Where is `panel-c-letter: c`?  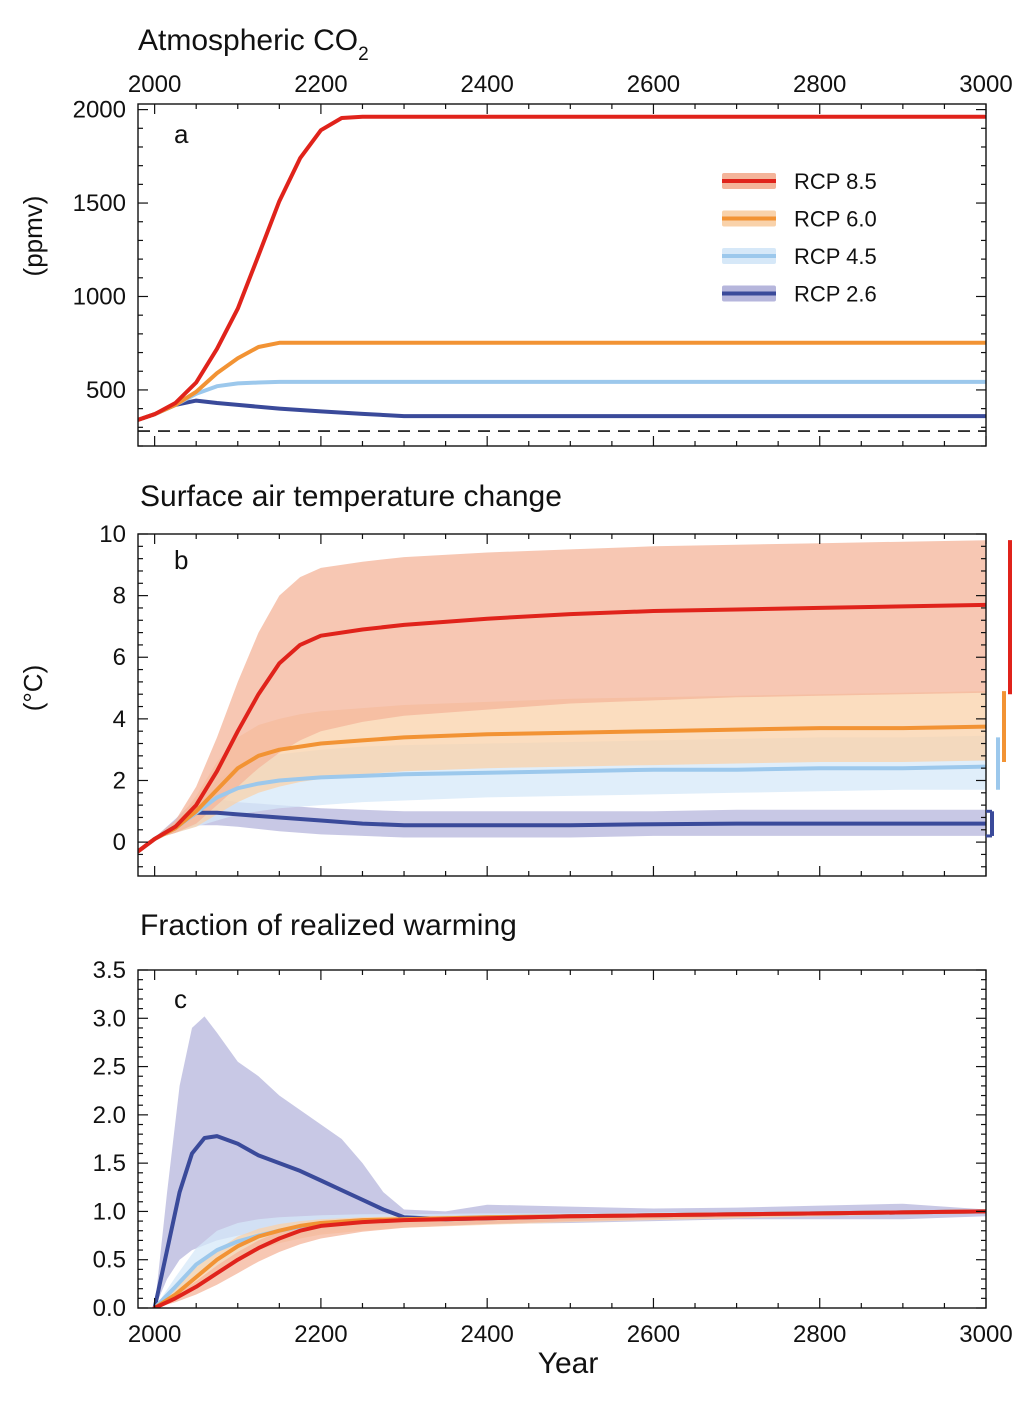 panel-c-letter: c is located at coordinates (180, 999).